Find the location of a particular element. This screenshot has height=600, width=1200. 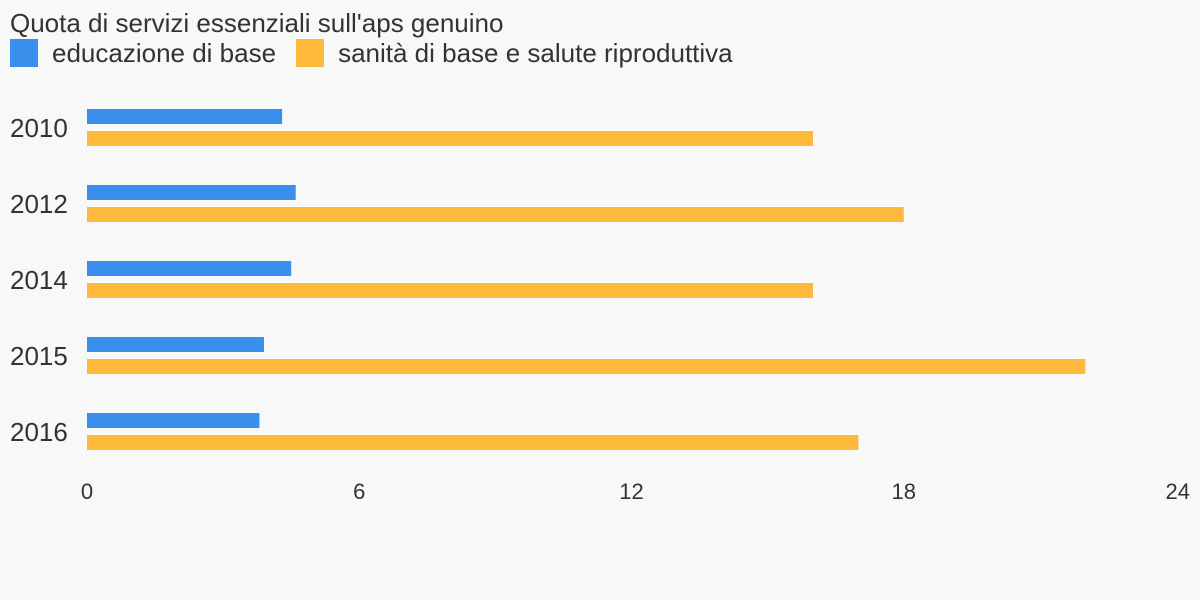

legend-item-sanita: sanità di base e salute riproduttiva is located at coordinates (514, 53).